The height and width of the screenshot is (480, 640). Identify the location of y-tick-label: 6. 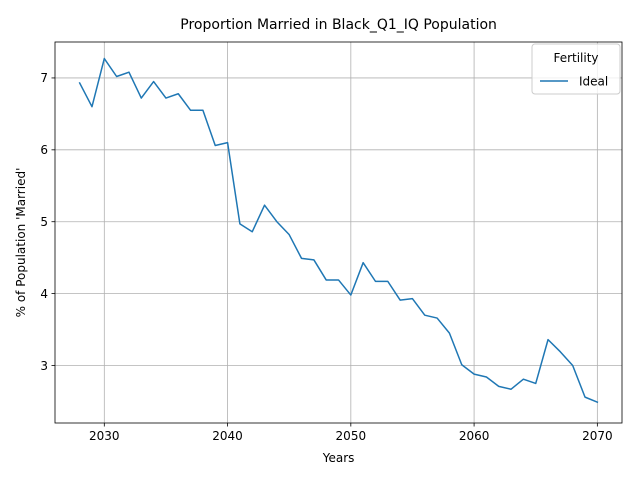
(44, 150).